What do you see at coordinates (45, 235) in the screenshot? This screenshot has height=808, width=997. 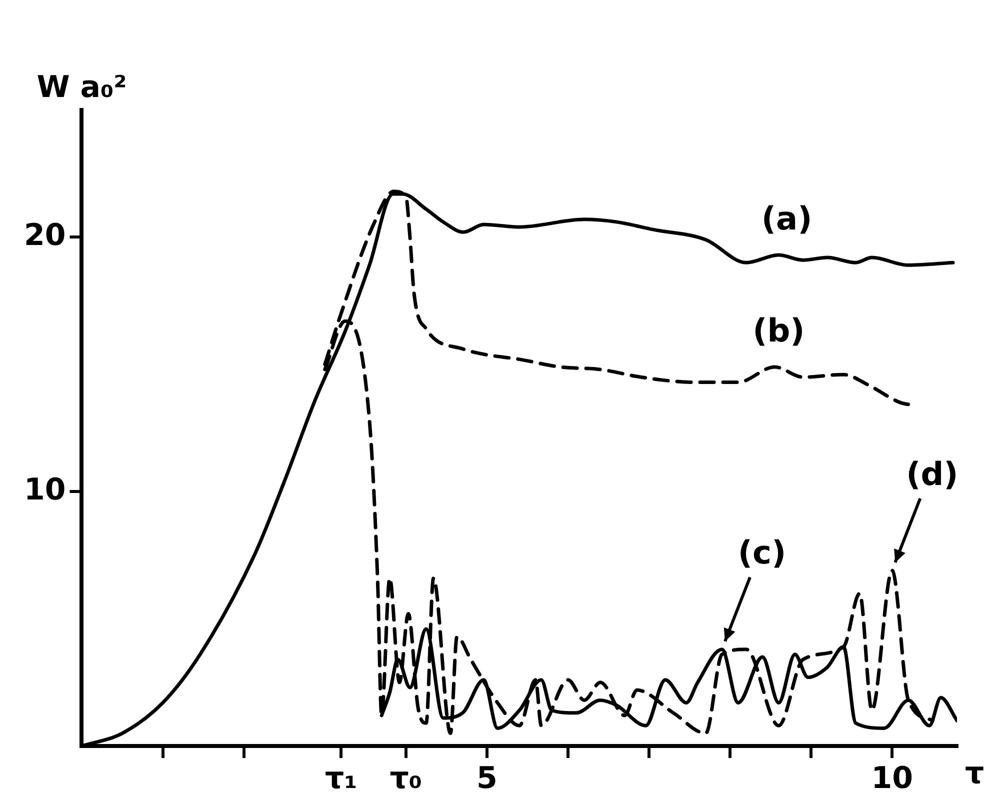 I see `y-tick-label: 20` at bounding box center [45, 235].